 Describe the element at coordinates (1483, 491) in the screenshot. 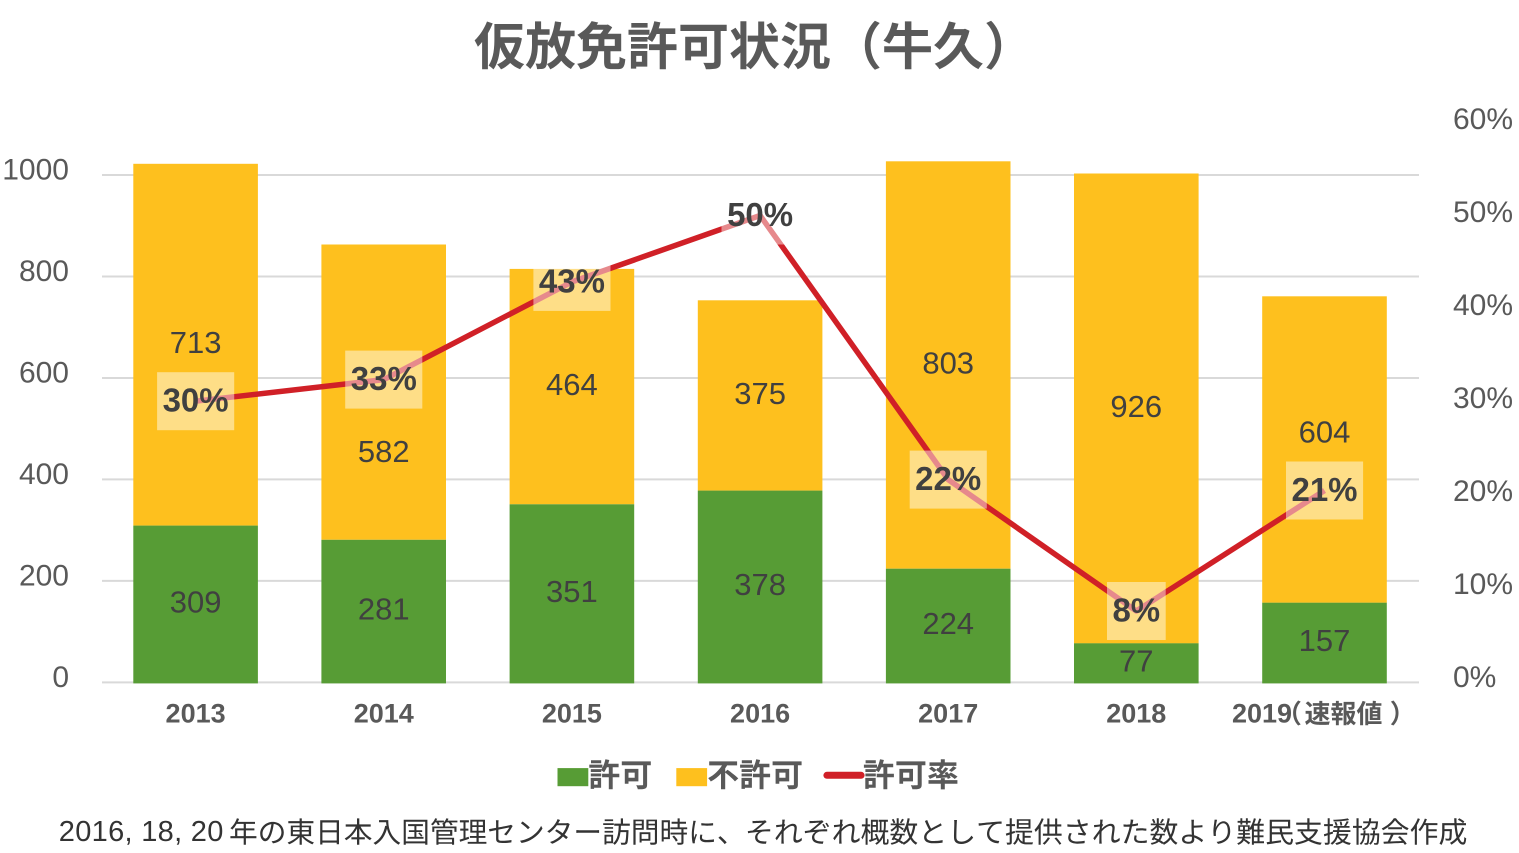

I see `svg-text: 20%` at that location.